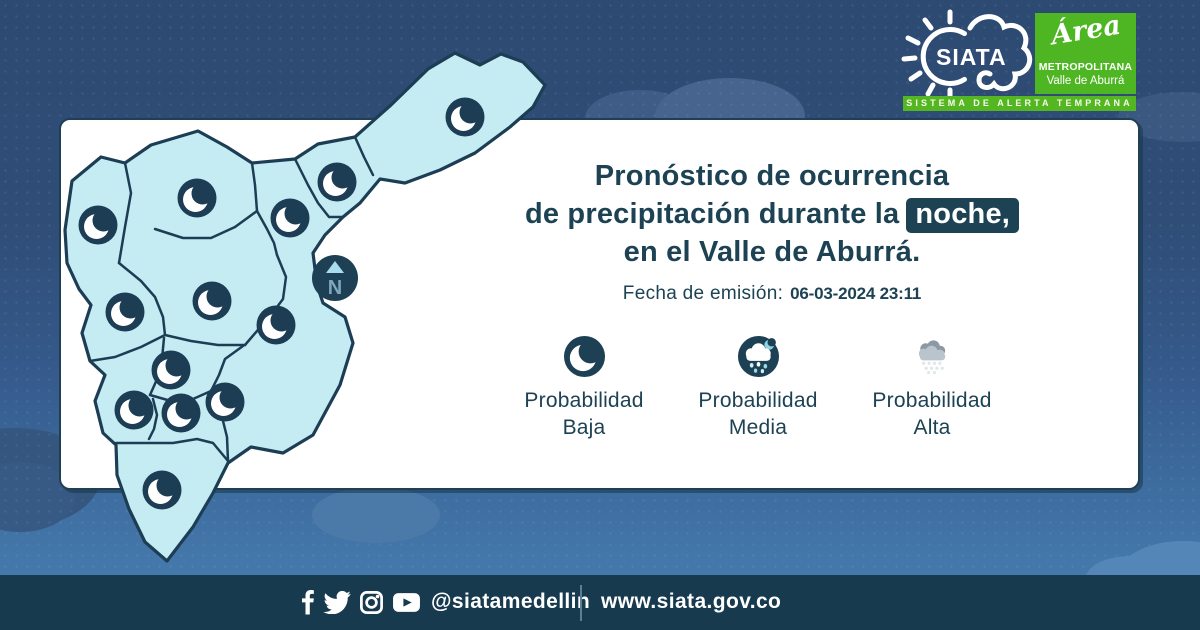 This screenshot has height=630, width=1200. I want to click on area-script-text: Área, so click(1086, 30).